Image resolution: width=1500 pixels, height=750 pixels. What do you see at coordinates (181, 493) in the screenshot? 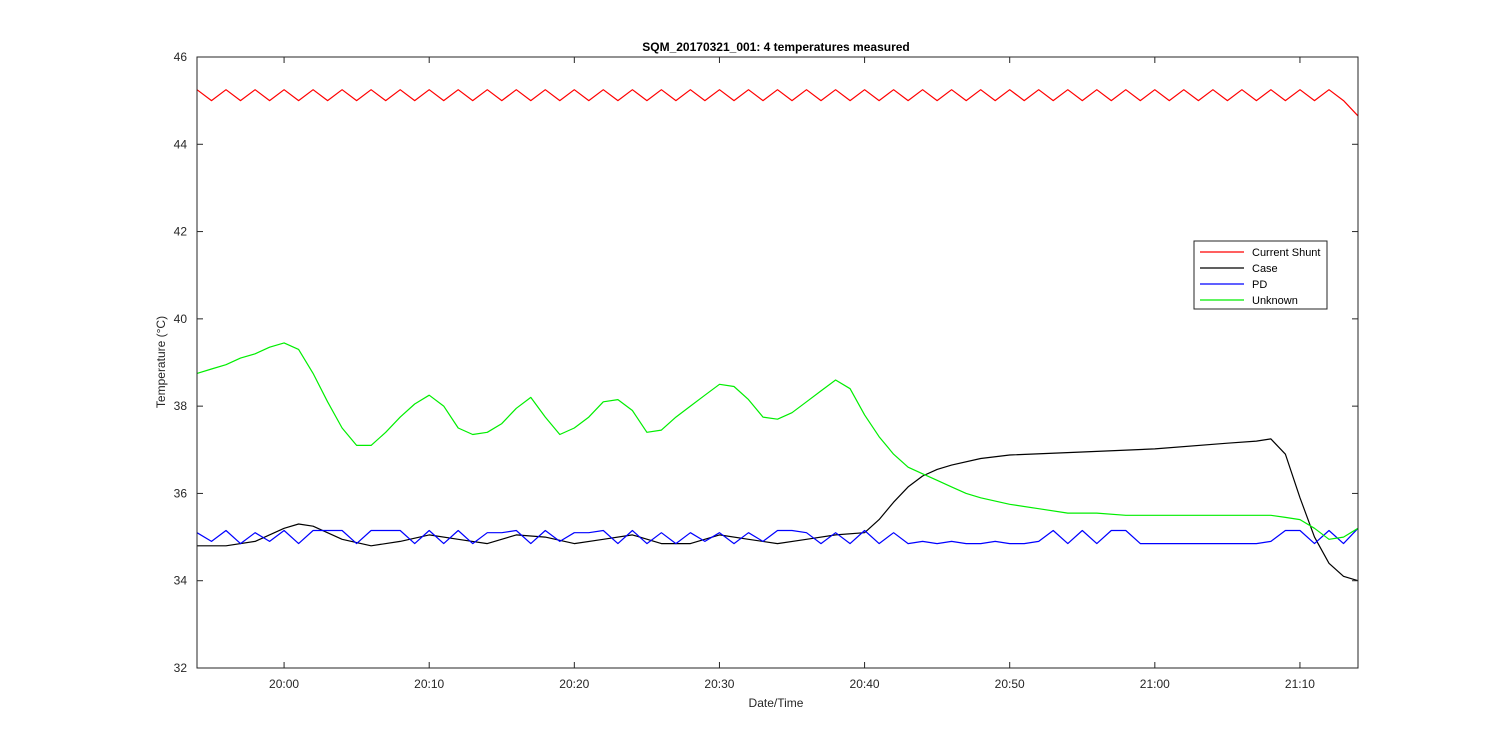
I see `y-tick-label: 36` at bounding box center [181, 493].